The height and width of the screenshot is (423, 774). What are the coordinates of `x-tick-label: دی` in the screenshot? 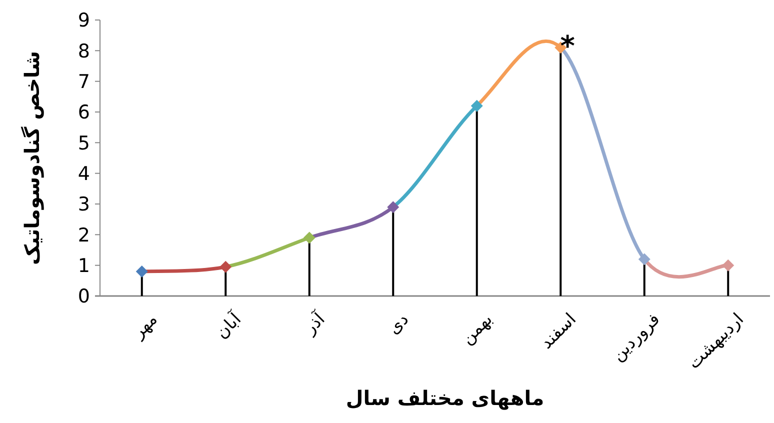 It's located at (398, 324).